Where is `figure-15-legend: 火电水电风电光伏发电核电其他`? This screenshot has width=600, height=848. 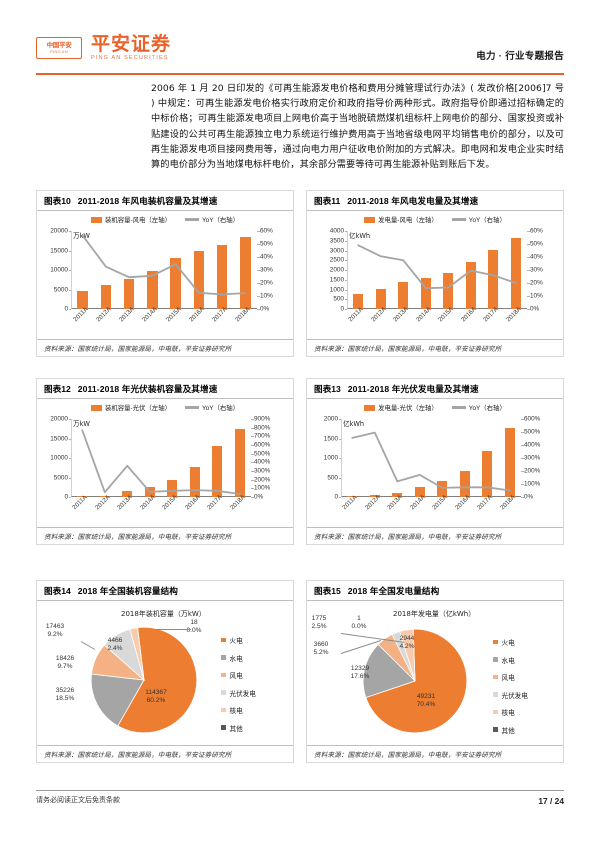 figure-15-legend: 火电水电风电光伏发电核电其他 is located at coordinates (510, 686).